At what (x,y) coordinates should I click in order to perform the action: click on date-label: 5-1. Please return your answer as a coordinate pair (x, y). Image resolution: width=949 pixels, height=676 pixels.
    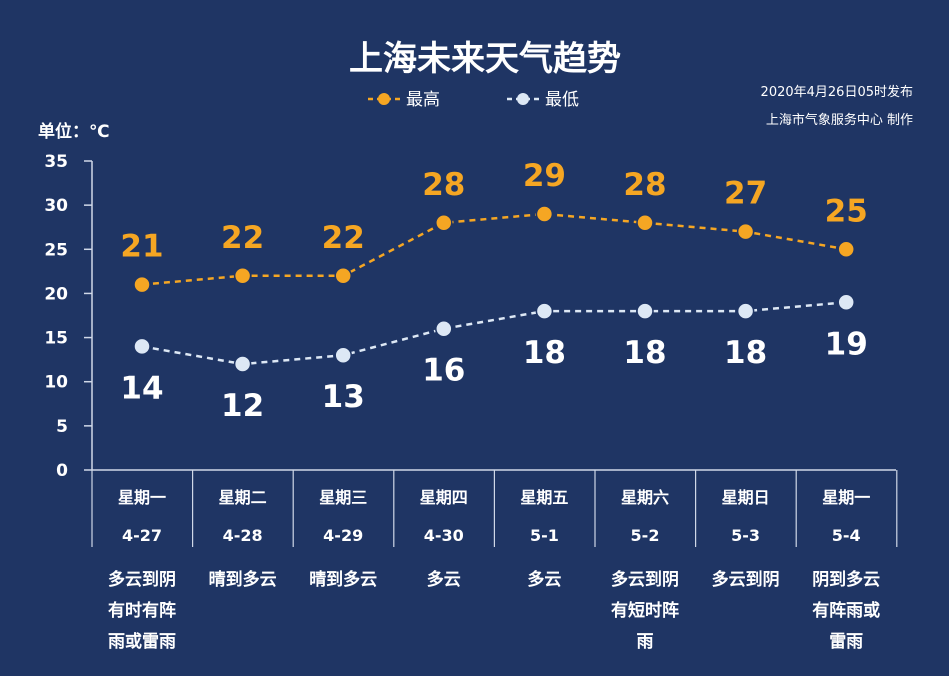
    Looking at the image, I should click on (544, 535).